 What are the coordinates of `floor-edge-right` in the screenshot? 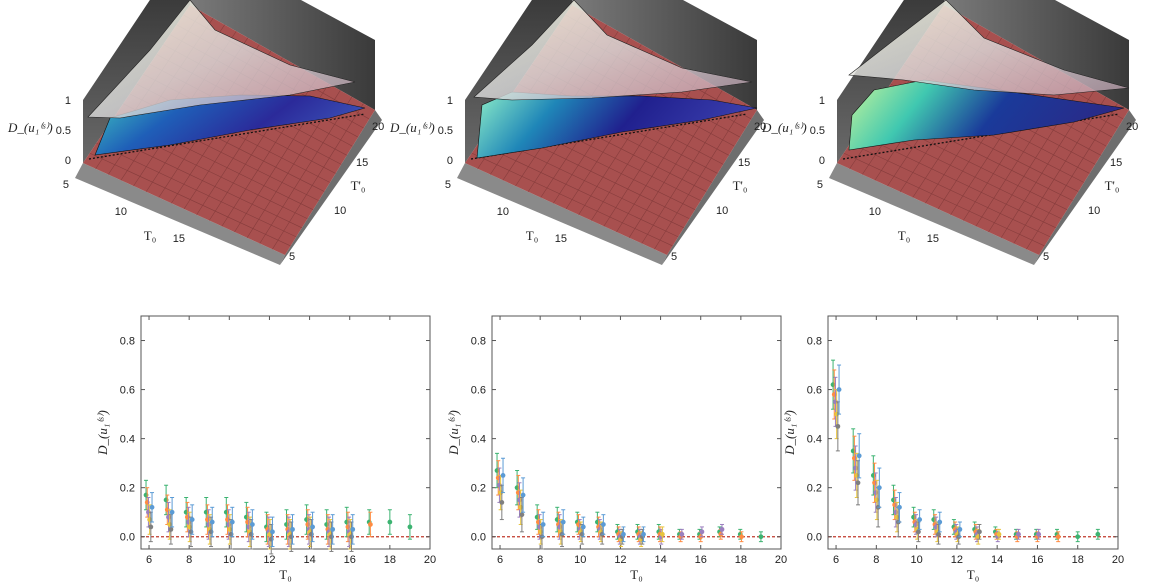 It's located at (1085, 187).